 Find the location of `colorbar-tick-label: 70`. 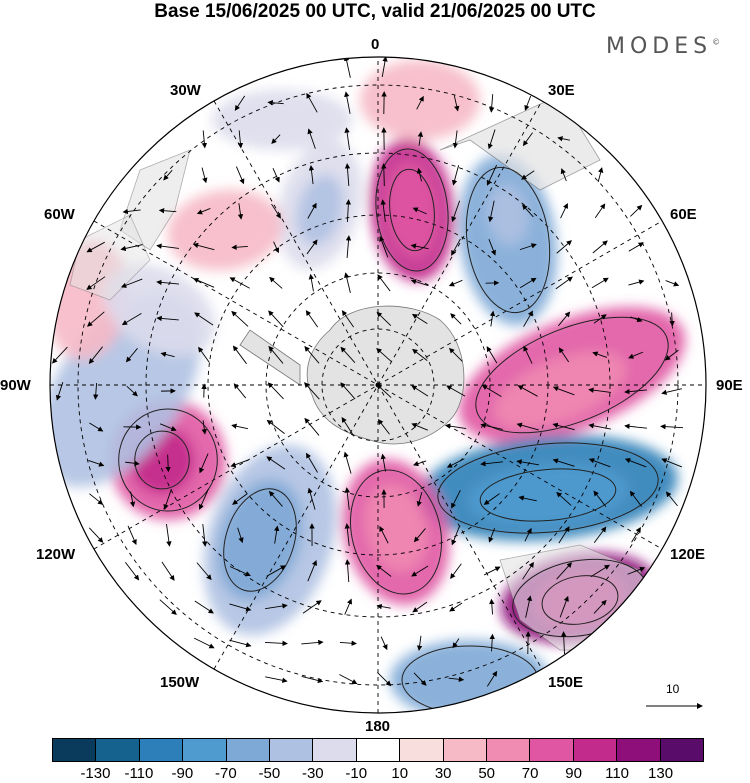

colorbar-tick-label: 70 is located at coordinates (530, 773).